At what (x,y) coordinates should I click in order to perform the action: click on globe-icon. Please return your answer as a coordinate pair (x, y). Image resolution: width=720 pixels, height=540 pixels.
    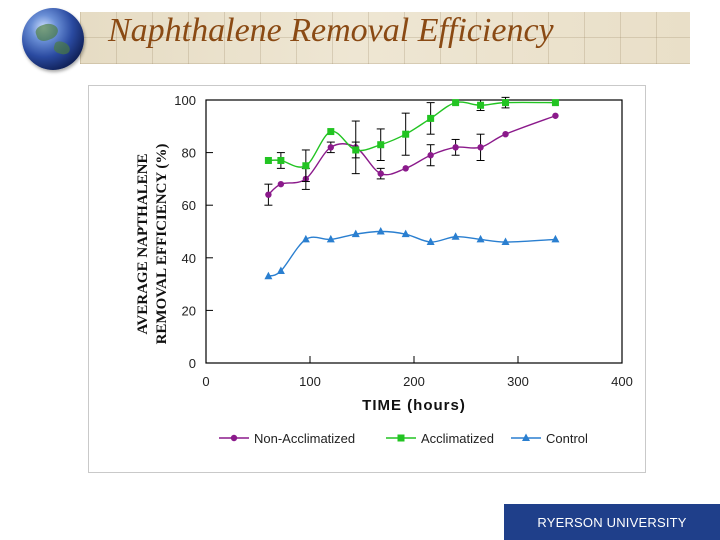
    Looking at the image, I should click on (53, 39).